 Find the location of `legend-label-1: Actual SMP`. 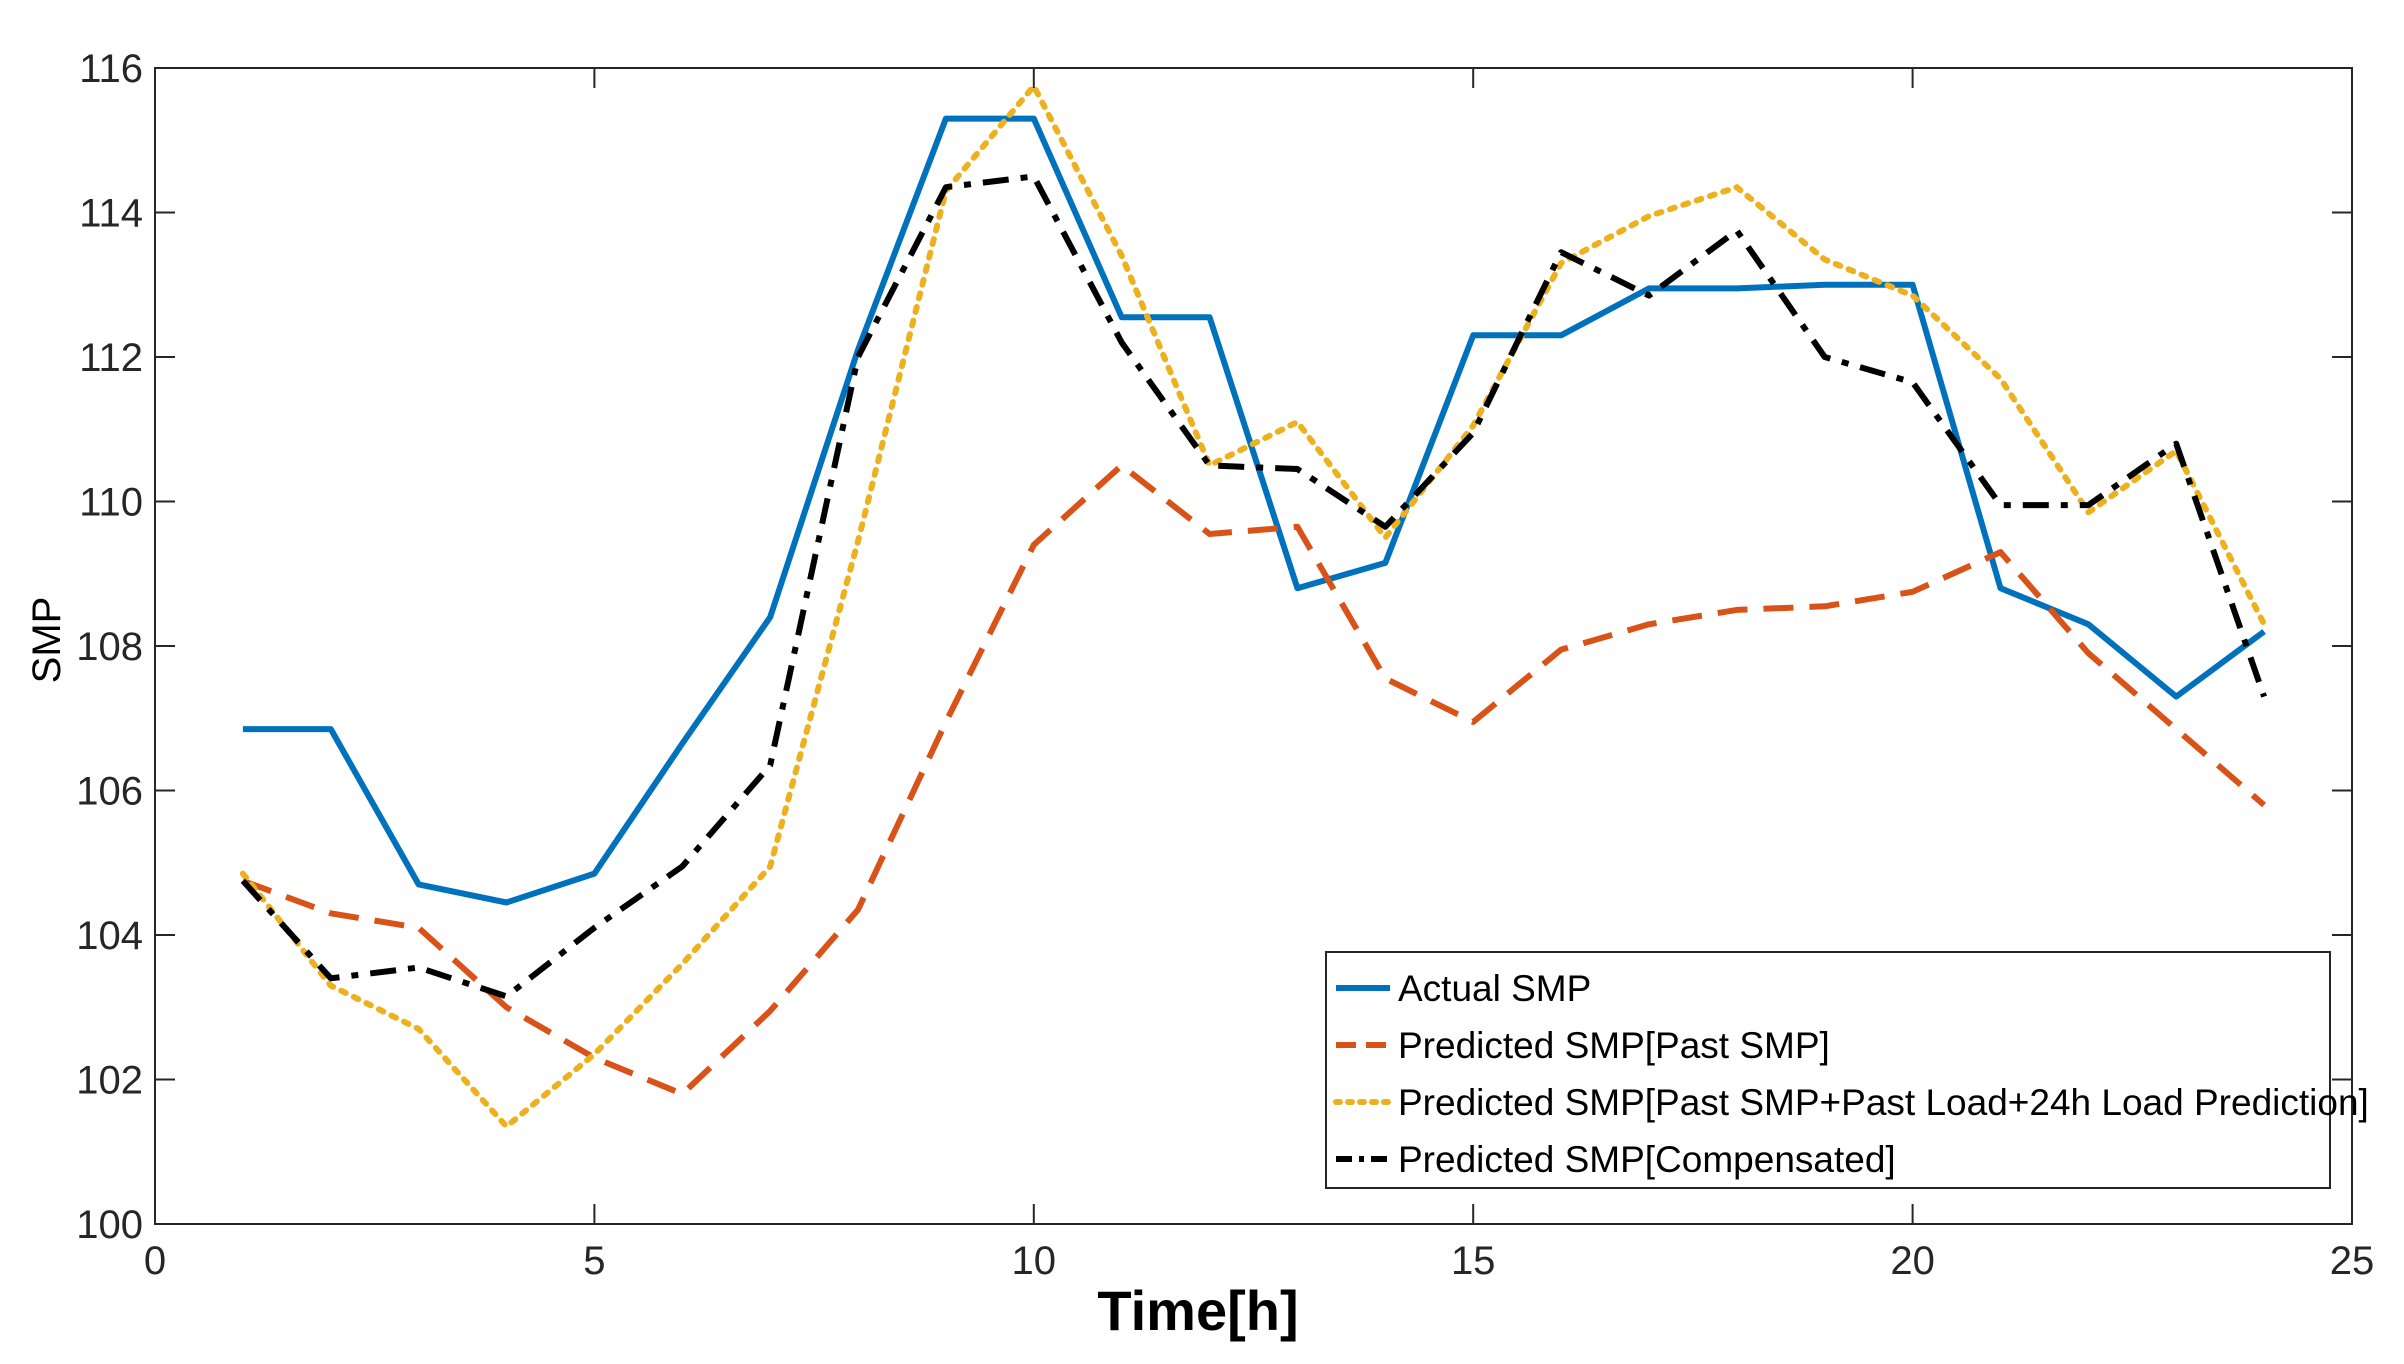

legend-label-1: Actual SMP is located at coordinates (1494, 988).